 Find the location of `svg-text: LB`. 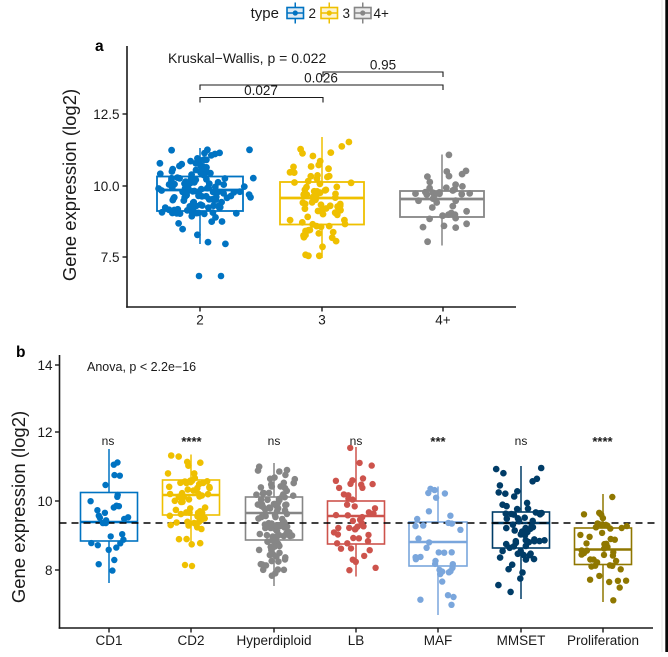

svg-text: LB is located at coordinates (356, 640).